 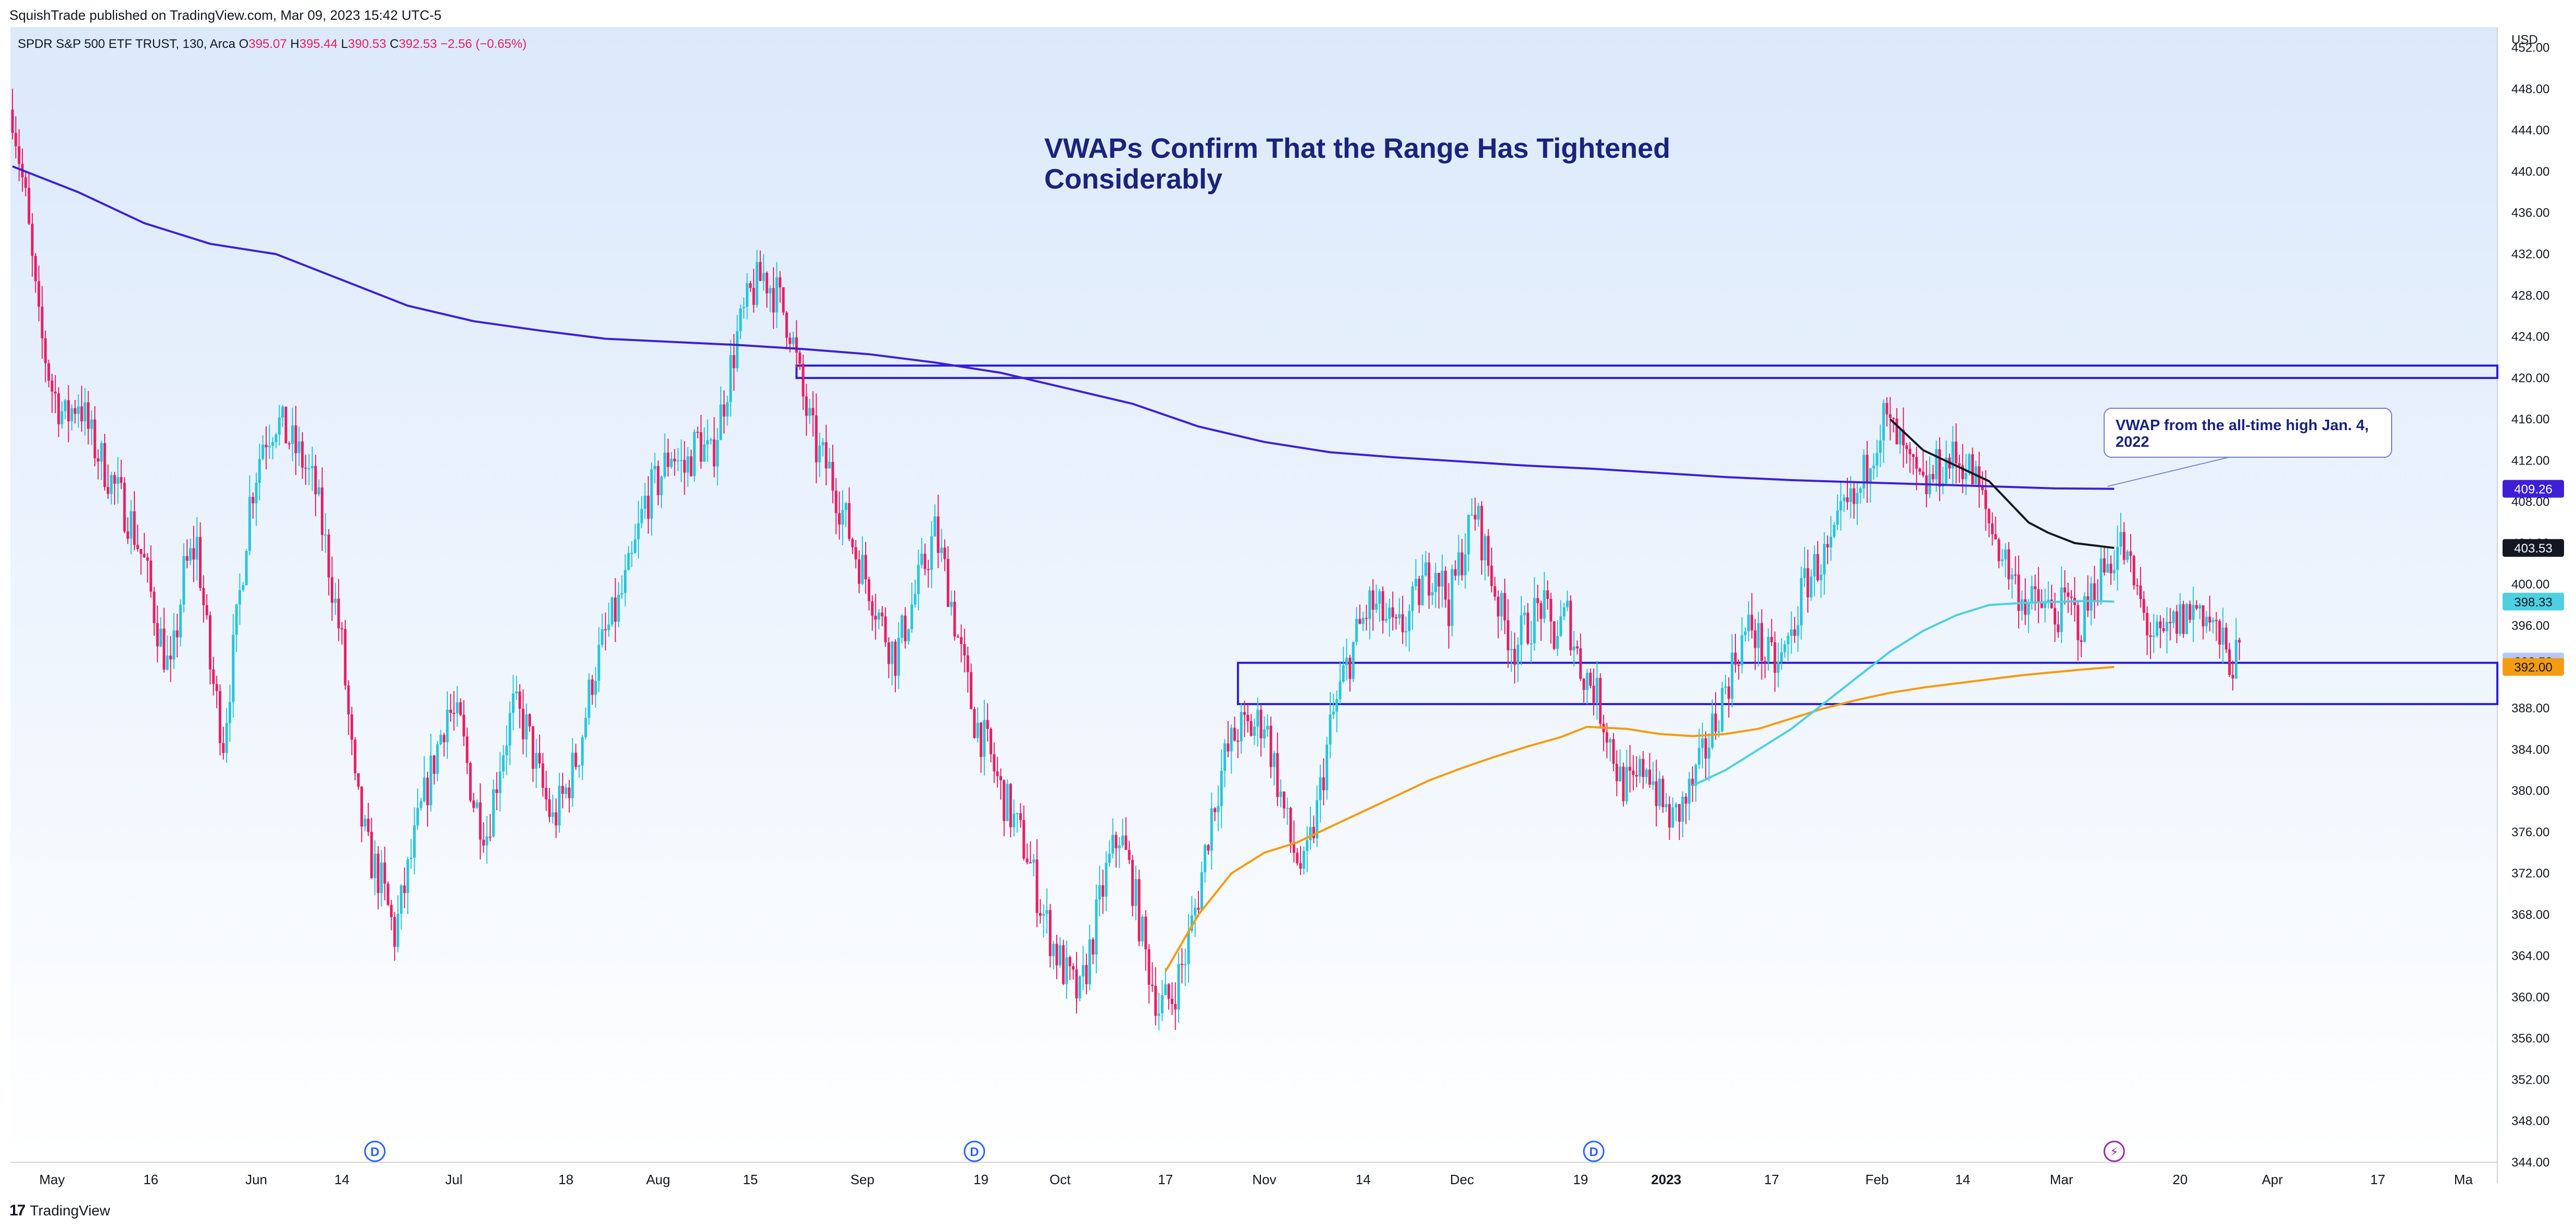 What do you see at coordinates (2530, 378) in the screenshot?
I see `y-tick-label: 420.00` at bounding box center [2530, 378].